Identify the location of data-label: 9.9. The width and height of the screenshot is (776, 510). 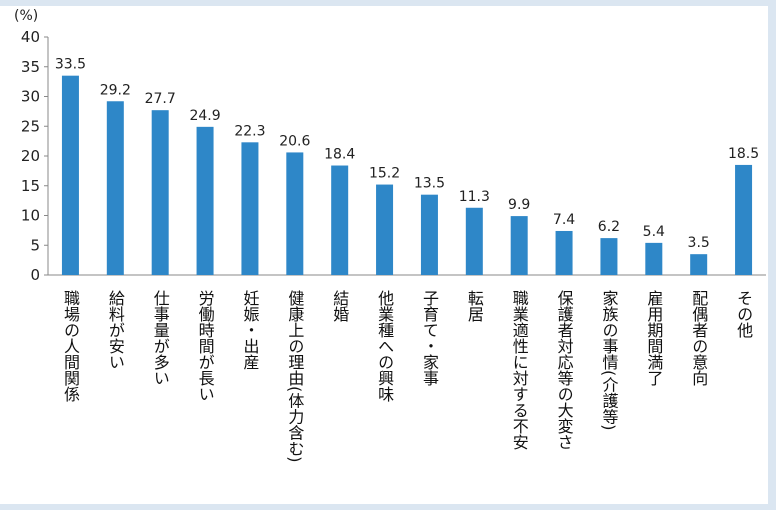
(519, 205).